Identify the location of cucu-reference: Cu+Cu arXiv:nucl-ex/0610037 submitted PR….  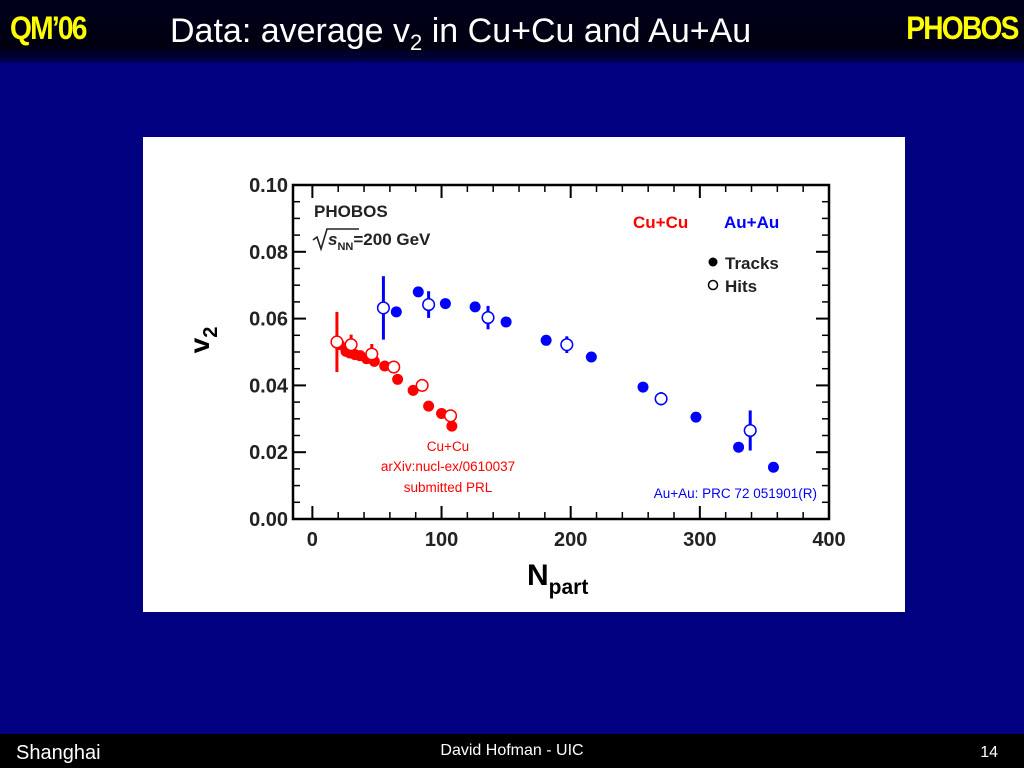
(448, 467).